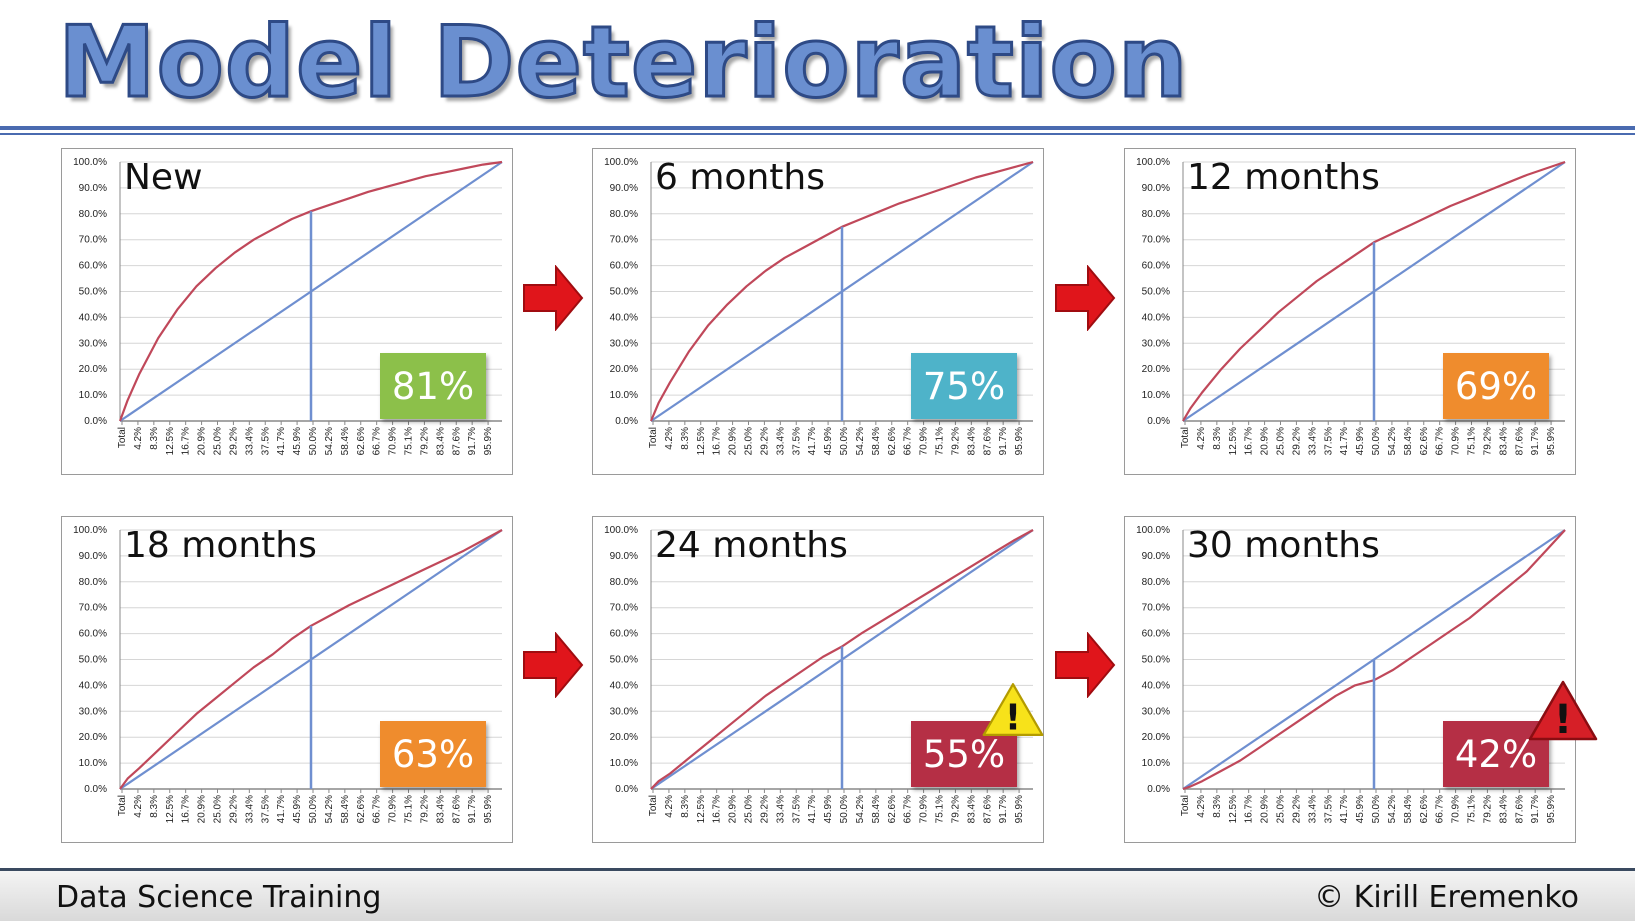 This screenshot has height=921, width=1635. I want to click on page-title: Model Deterioration, so click(623, 63).